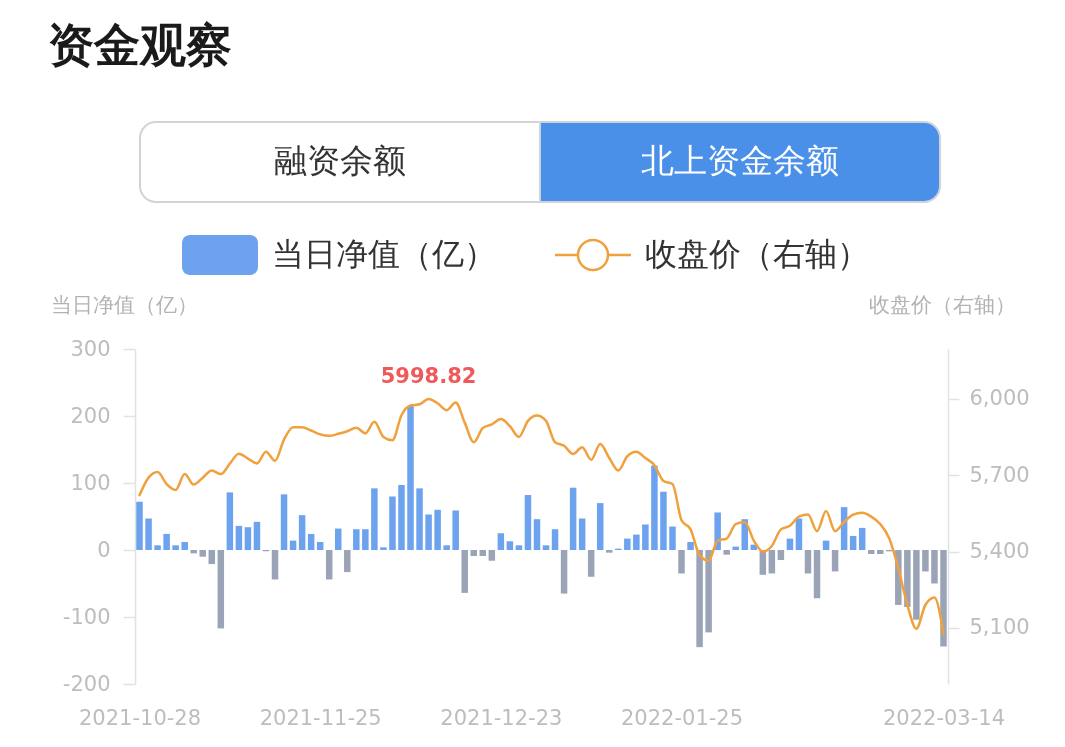 The image size is (1065, 747). Describe the element at coordinates (90, 415) in the screenshot. I see `y-tick-label: 200` at that location.